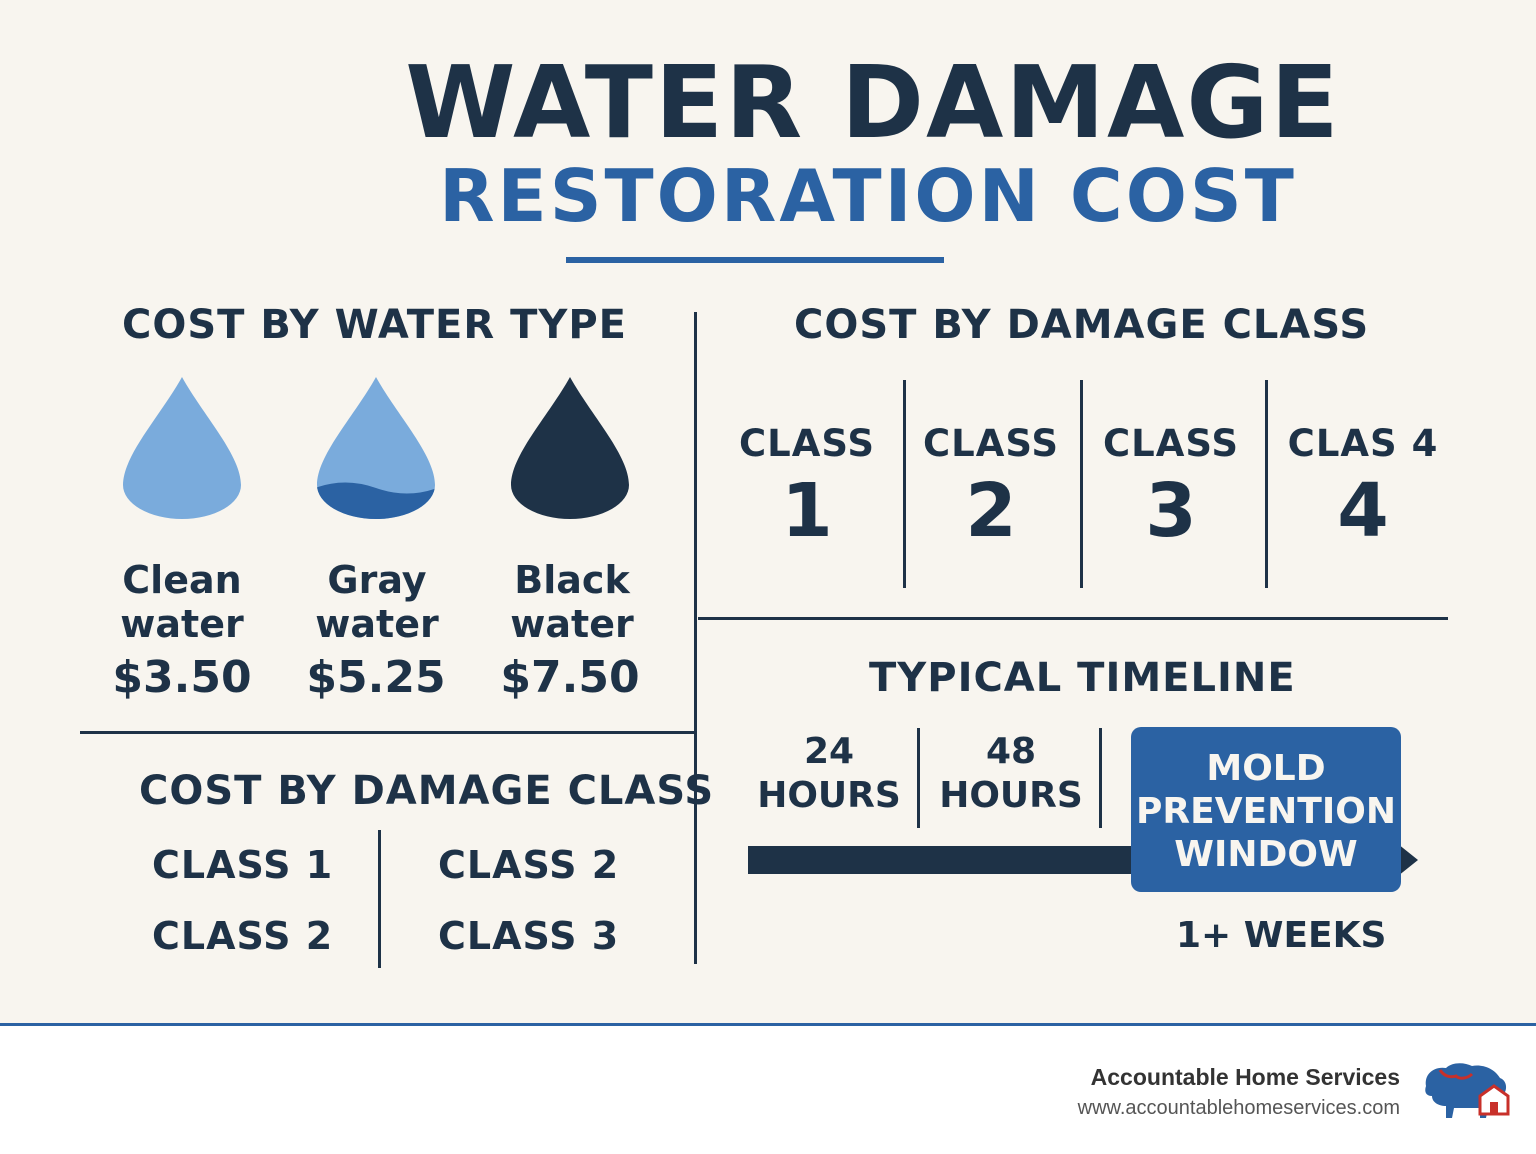 The height and width of the screenshot is (1154, 1536). Describe the element at coordinates (1082, 678) in the screenshot. I see `timeline-heading: TYPICAL TIMELINE` at that location.